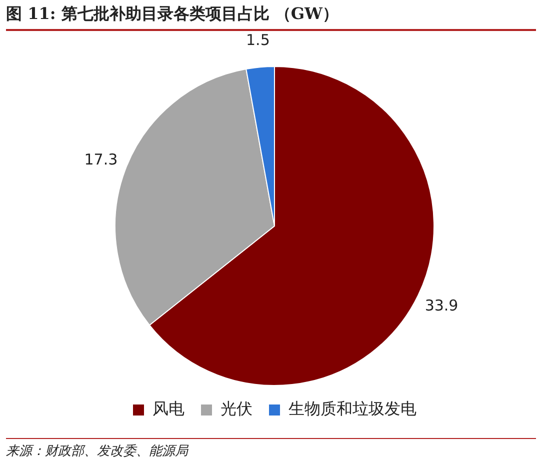 Image resolution: width=549 pixels, height=466 pixels. Describe the element at coordinates (258, 40) in the screenshot. I see `data-label: 1.5` at that location.